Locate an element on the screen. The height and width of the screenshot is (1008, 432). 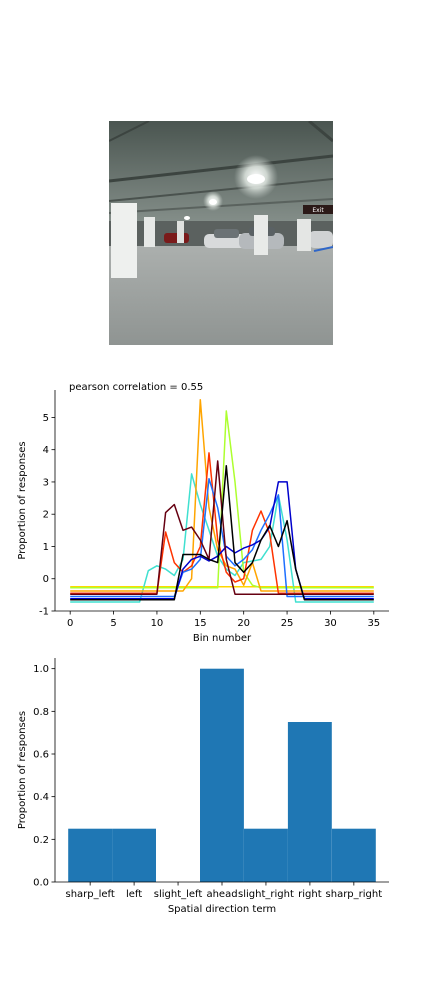
x-tick-label: ahead is located at coordinates (221, 894).